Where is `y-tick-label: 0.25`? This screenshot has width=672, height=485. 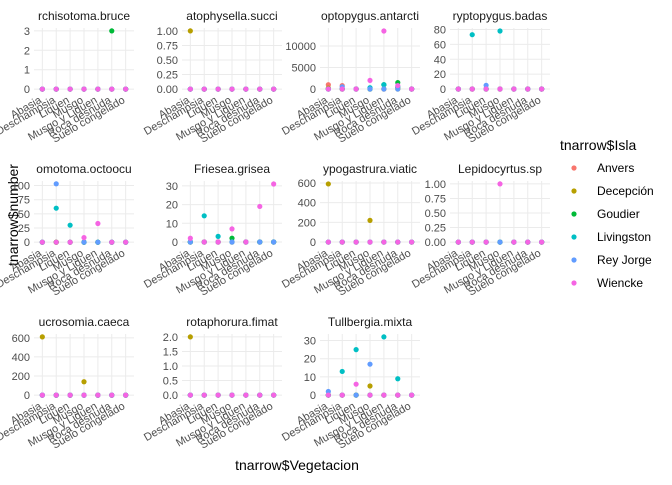
y-tick-label: 0.25 is located at coordinates (435, 229).